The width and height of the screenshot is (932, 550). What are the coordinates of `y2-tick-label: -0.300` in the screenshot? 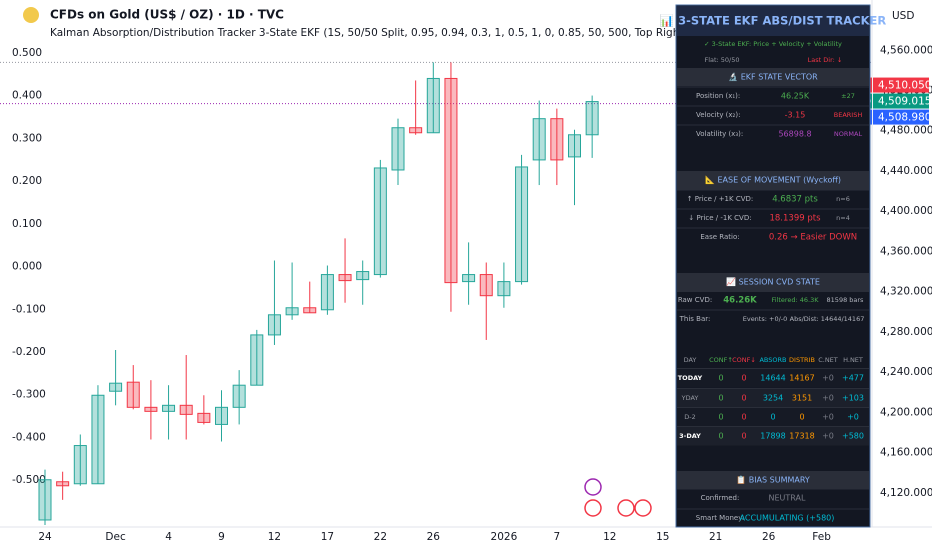 It's located at (29, 395).